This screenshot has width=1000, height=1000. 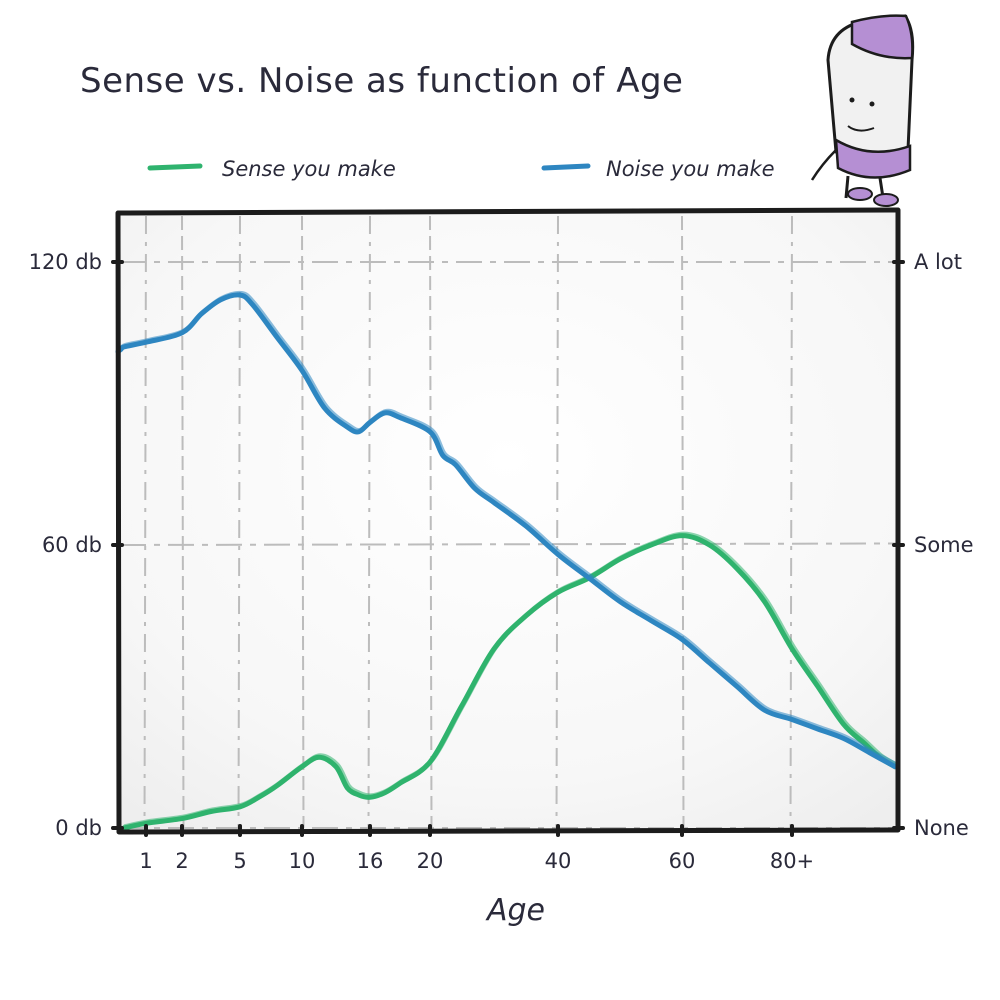 What do you see at coordinates (941, 828) in the screenshot?
I see `y-tick-label-right: None` at bounding box center [941, 828].